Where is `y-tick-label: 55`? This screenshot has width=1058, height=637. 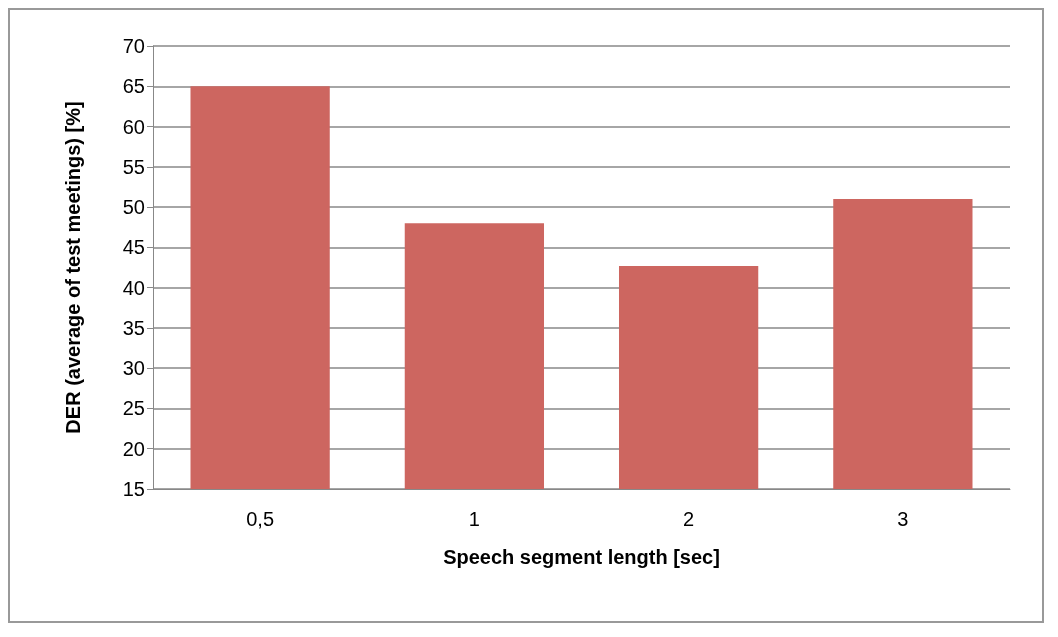 y-tick-label: 55 is located at coordinates (133, 166).